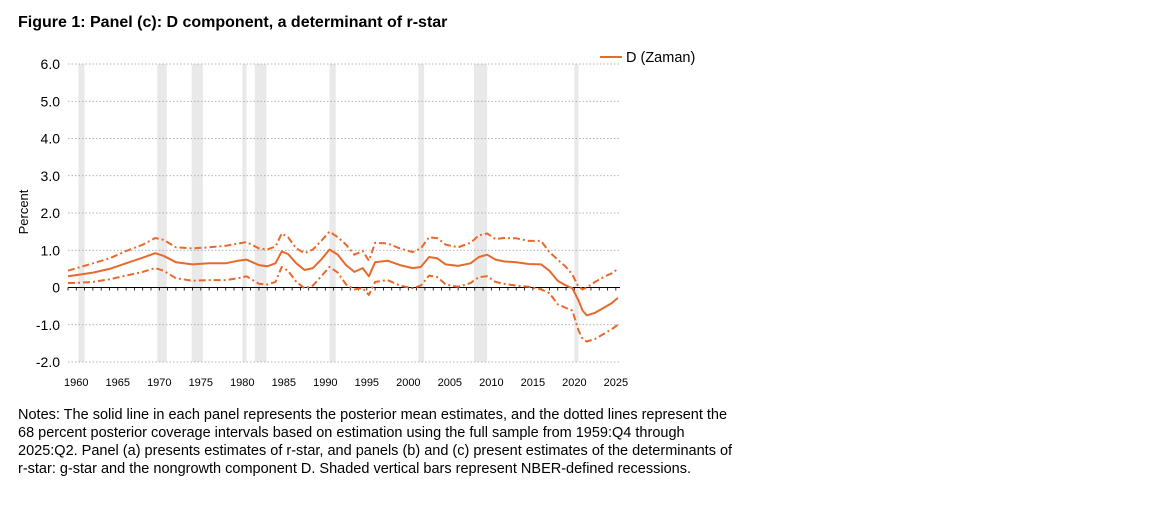 The image size is (1151, 518). Describe the element at coordinates (284, 383) in the screenshot. I see `x-tick-label: 1985` at that location.